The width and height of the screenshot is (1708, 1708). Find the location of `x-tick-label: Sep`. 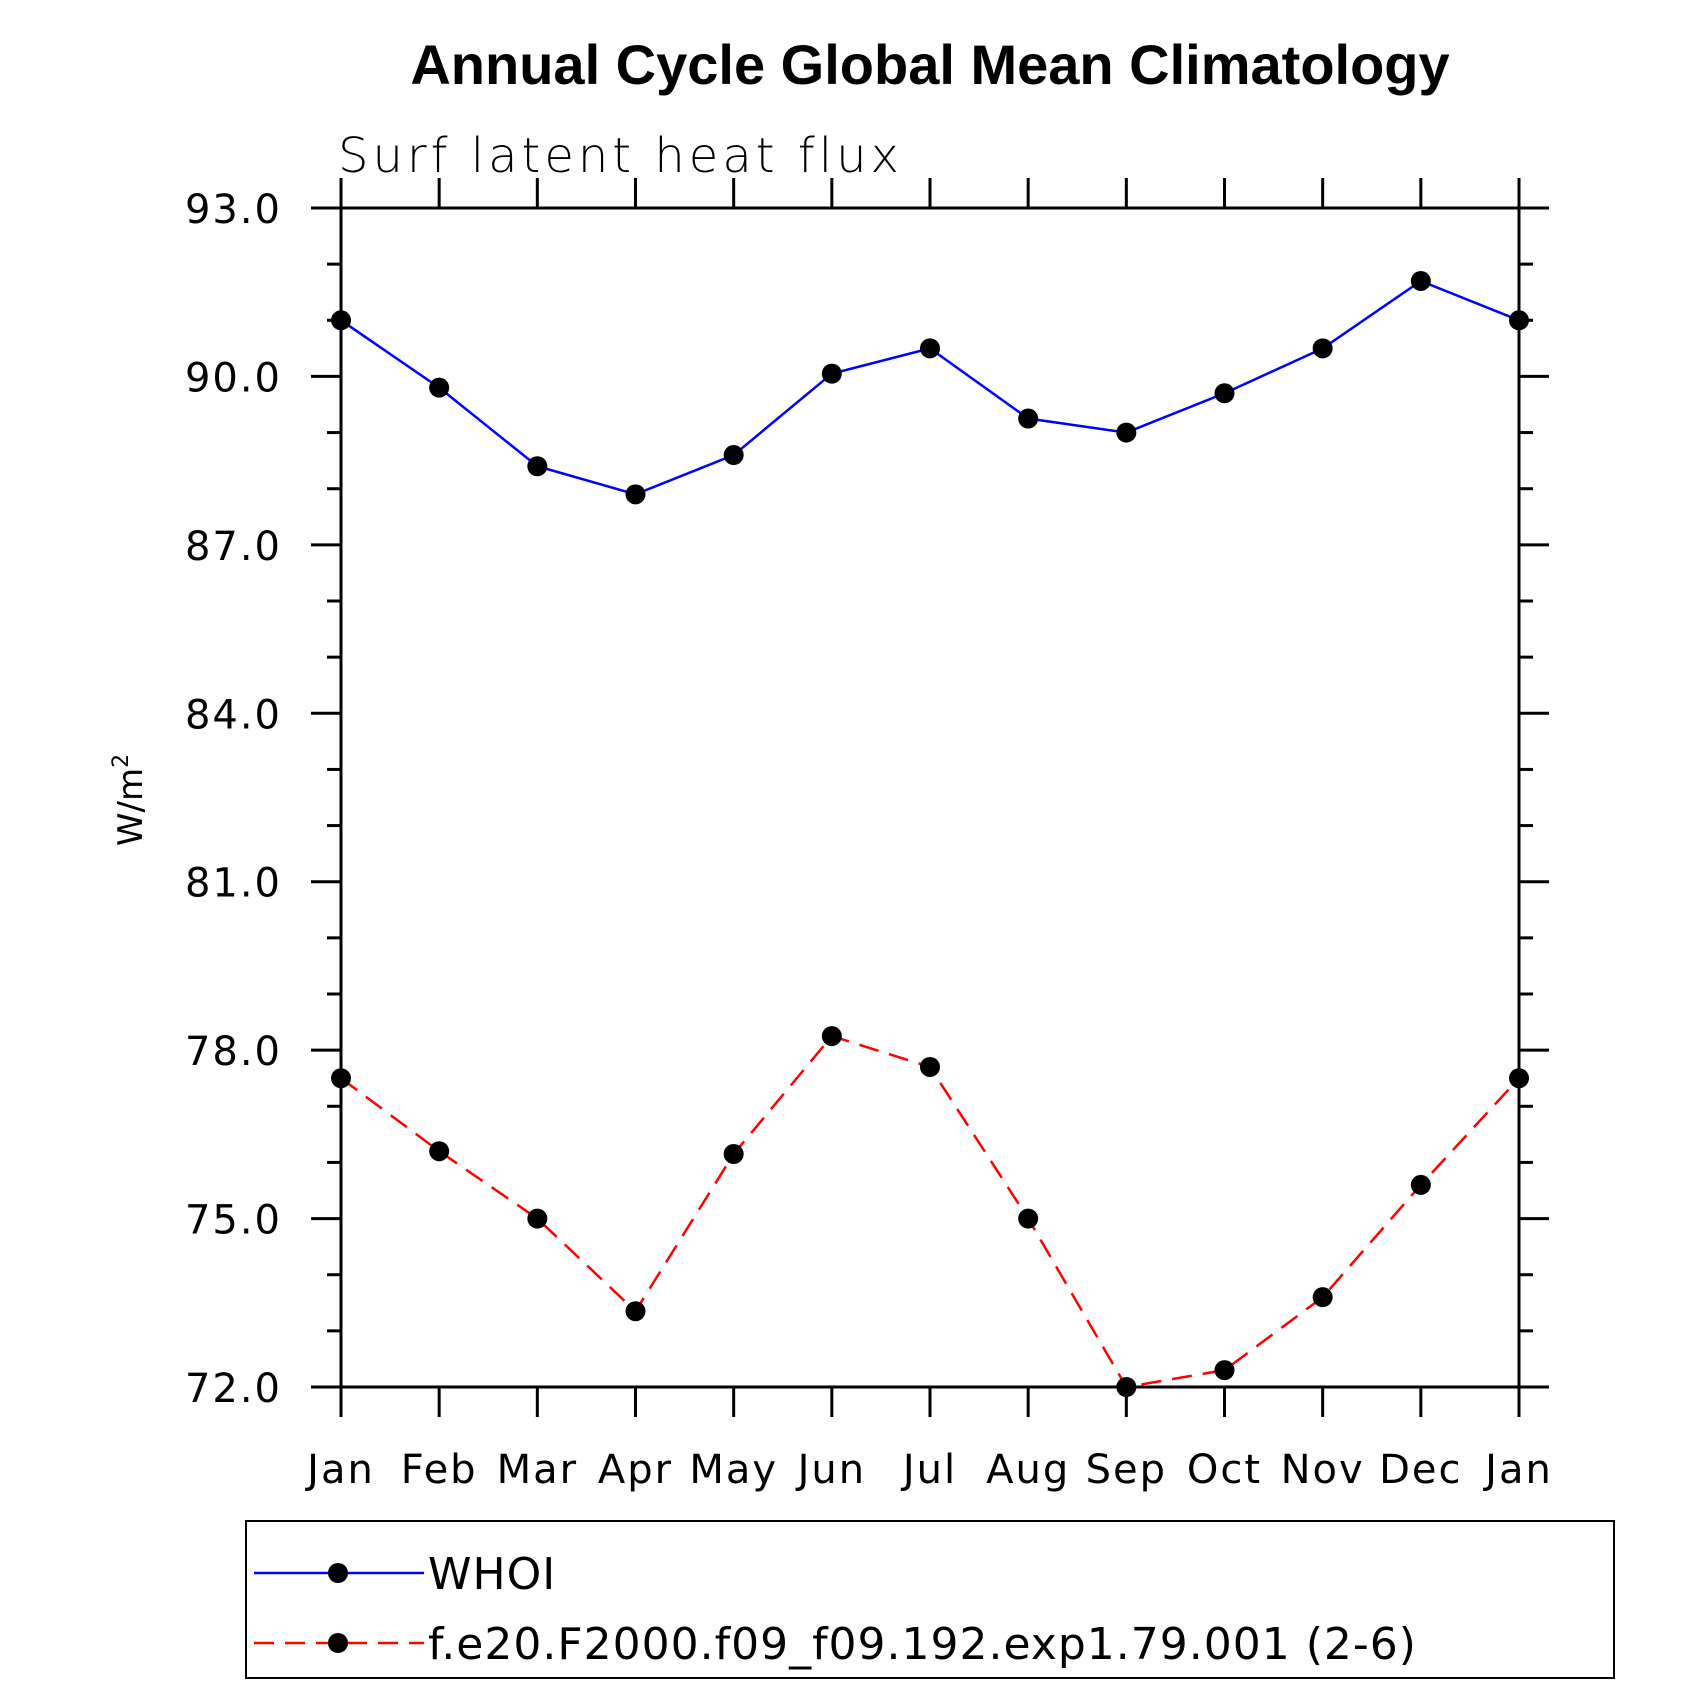

x-tick-label: Sep is located at coordinates (1126, 1470).